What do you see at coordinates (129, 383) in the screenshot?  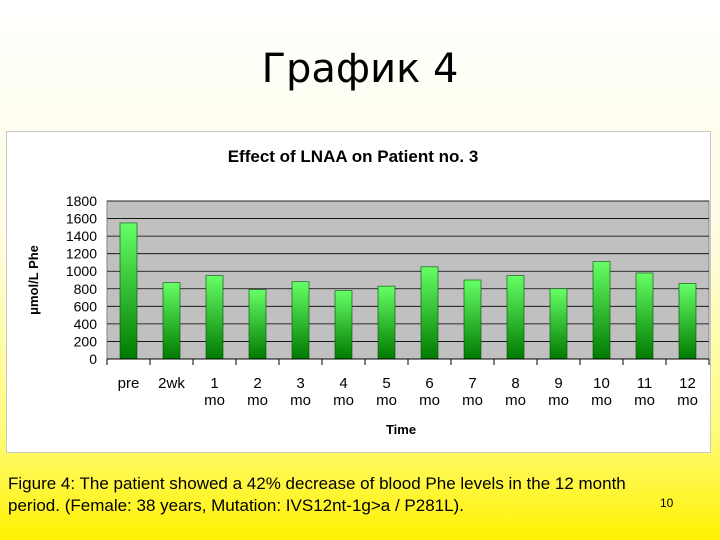 I see `x-tick-label: pre` at bounding box center [129, 383].